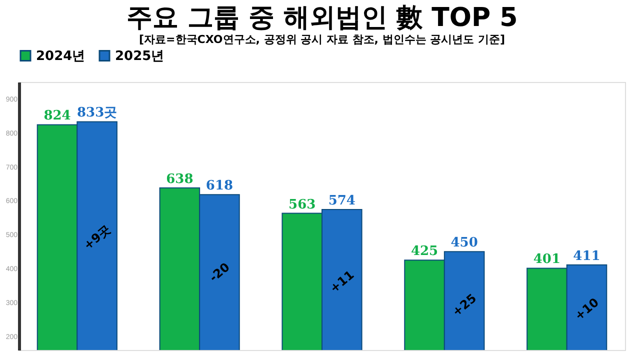  I want to click on chart-title: 주요 그룹 중 해외법인 數 TOP 5, so click(322, 18).